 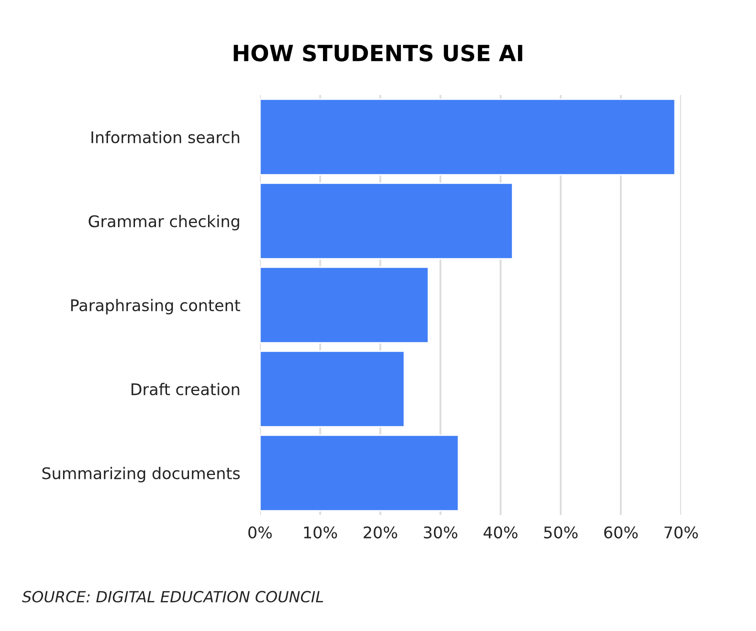 I want to click on chart-title: HOW STUDENTS USE AI, so click(x=378, y=53).